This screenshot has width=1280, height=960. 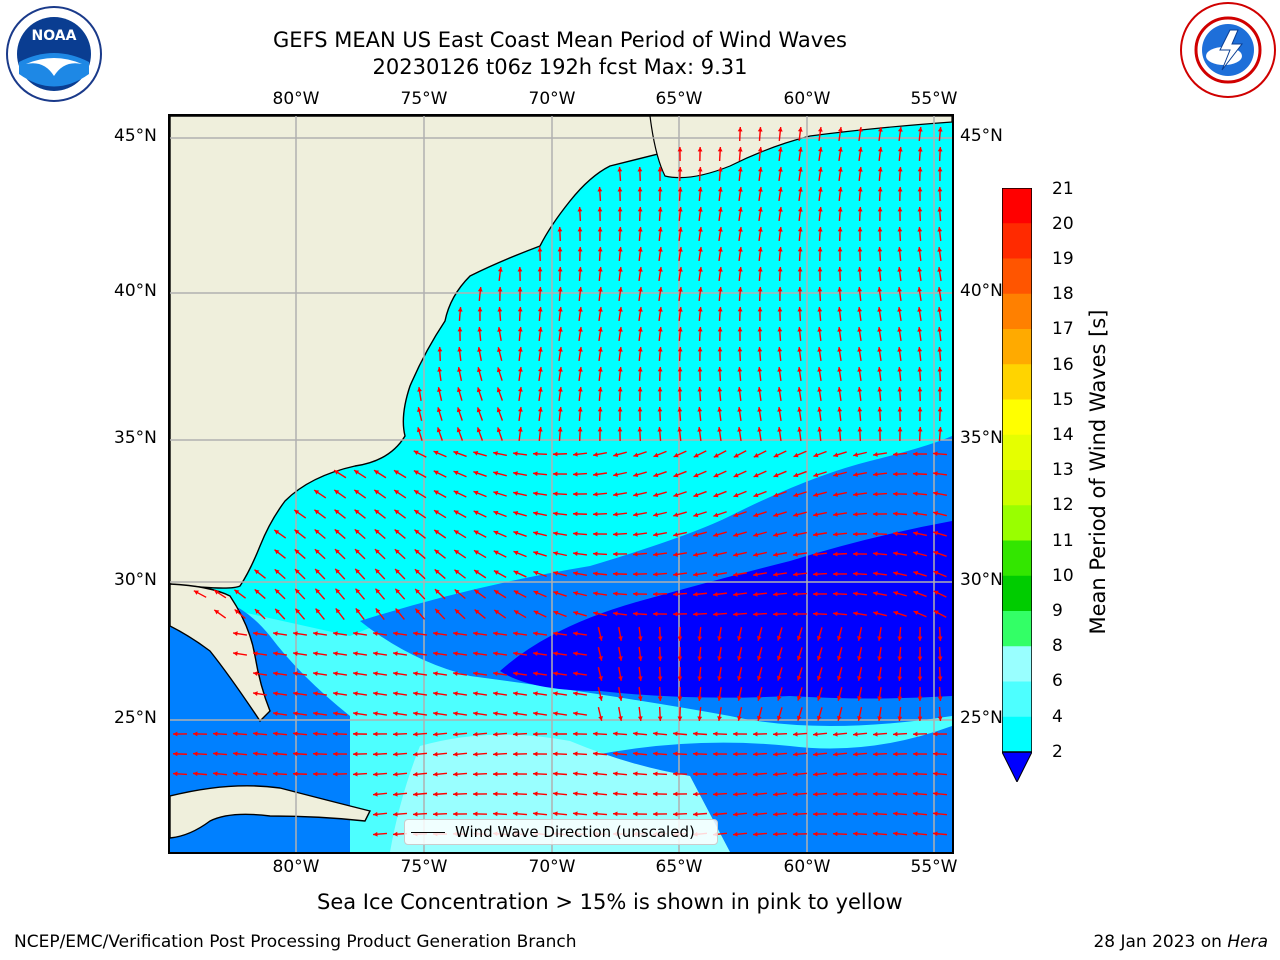 What do you see at coordinates (135, 718) in the screenshot?
I see `lat-label-left-25n: 25°N` at bounding box center [135, 718].